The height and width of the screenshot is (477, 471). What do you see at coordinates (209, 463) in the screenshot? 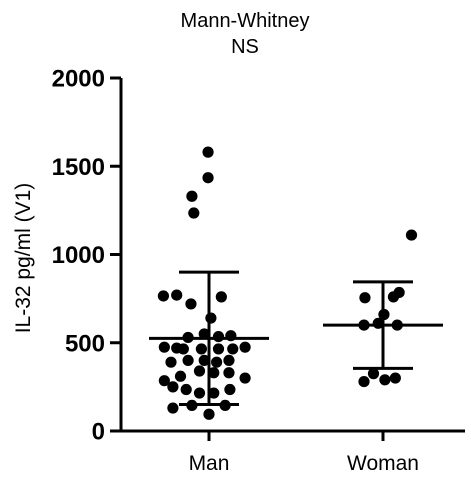
I see `x-tick-label: Man` at bounding box center [209, 463].